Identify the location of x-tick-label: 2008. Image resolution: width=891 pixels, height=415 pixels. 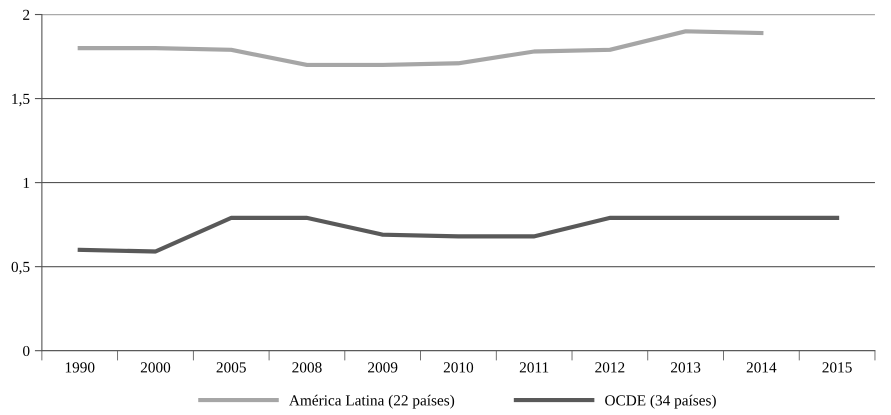
(307, 367).